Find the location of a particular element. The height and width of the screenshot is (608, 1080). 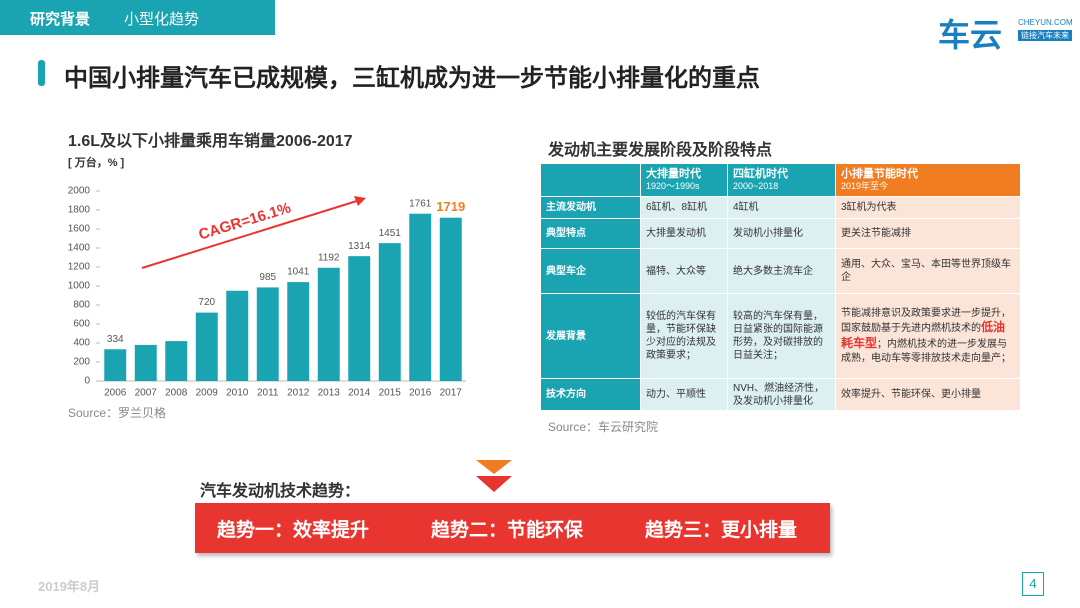

x-tick-label: 2017 is located at coordinates (451, 393).